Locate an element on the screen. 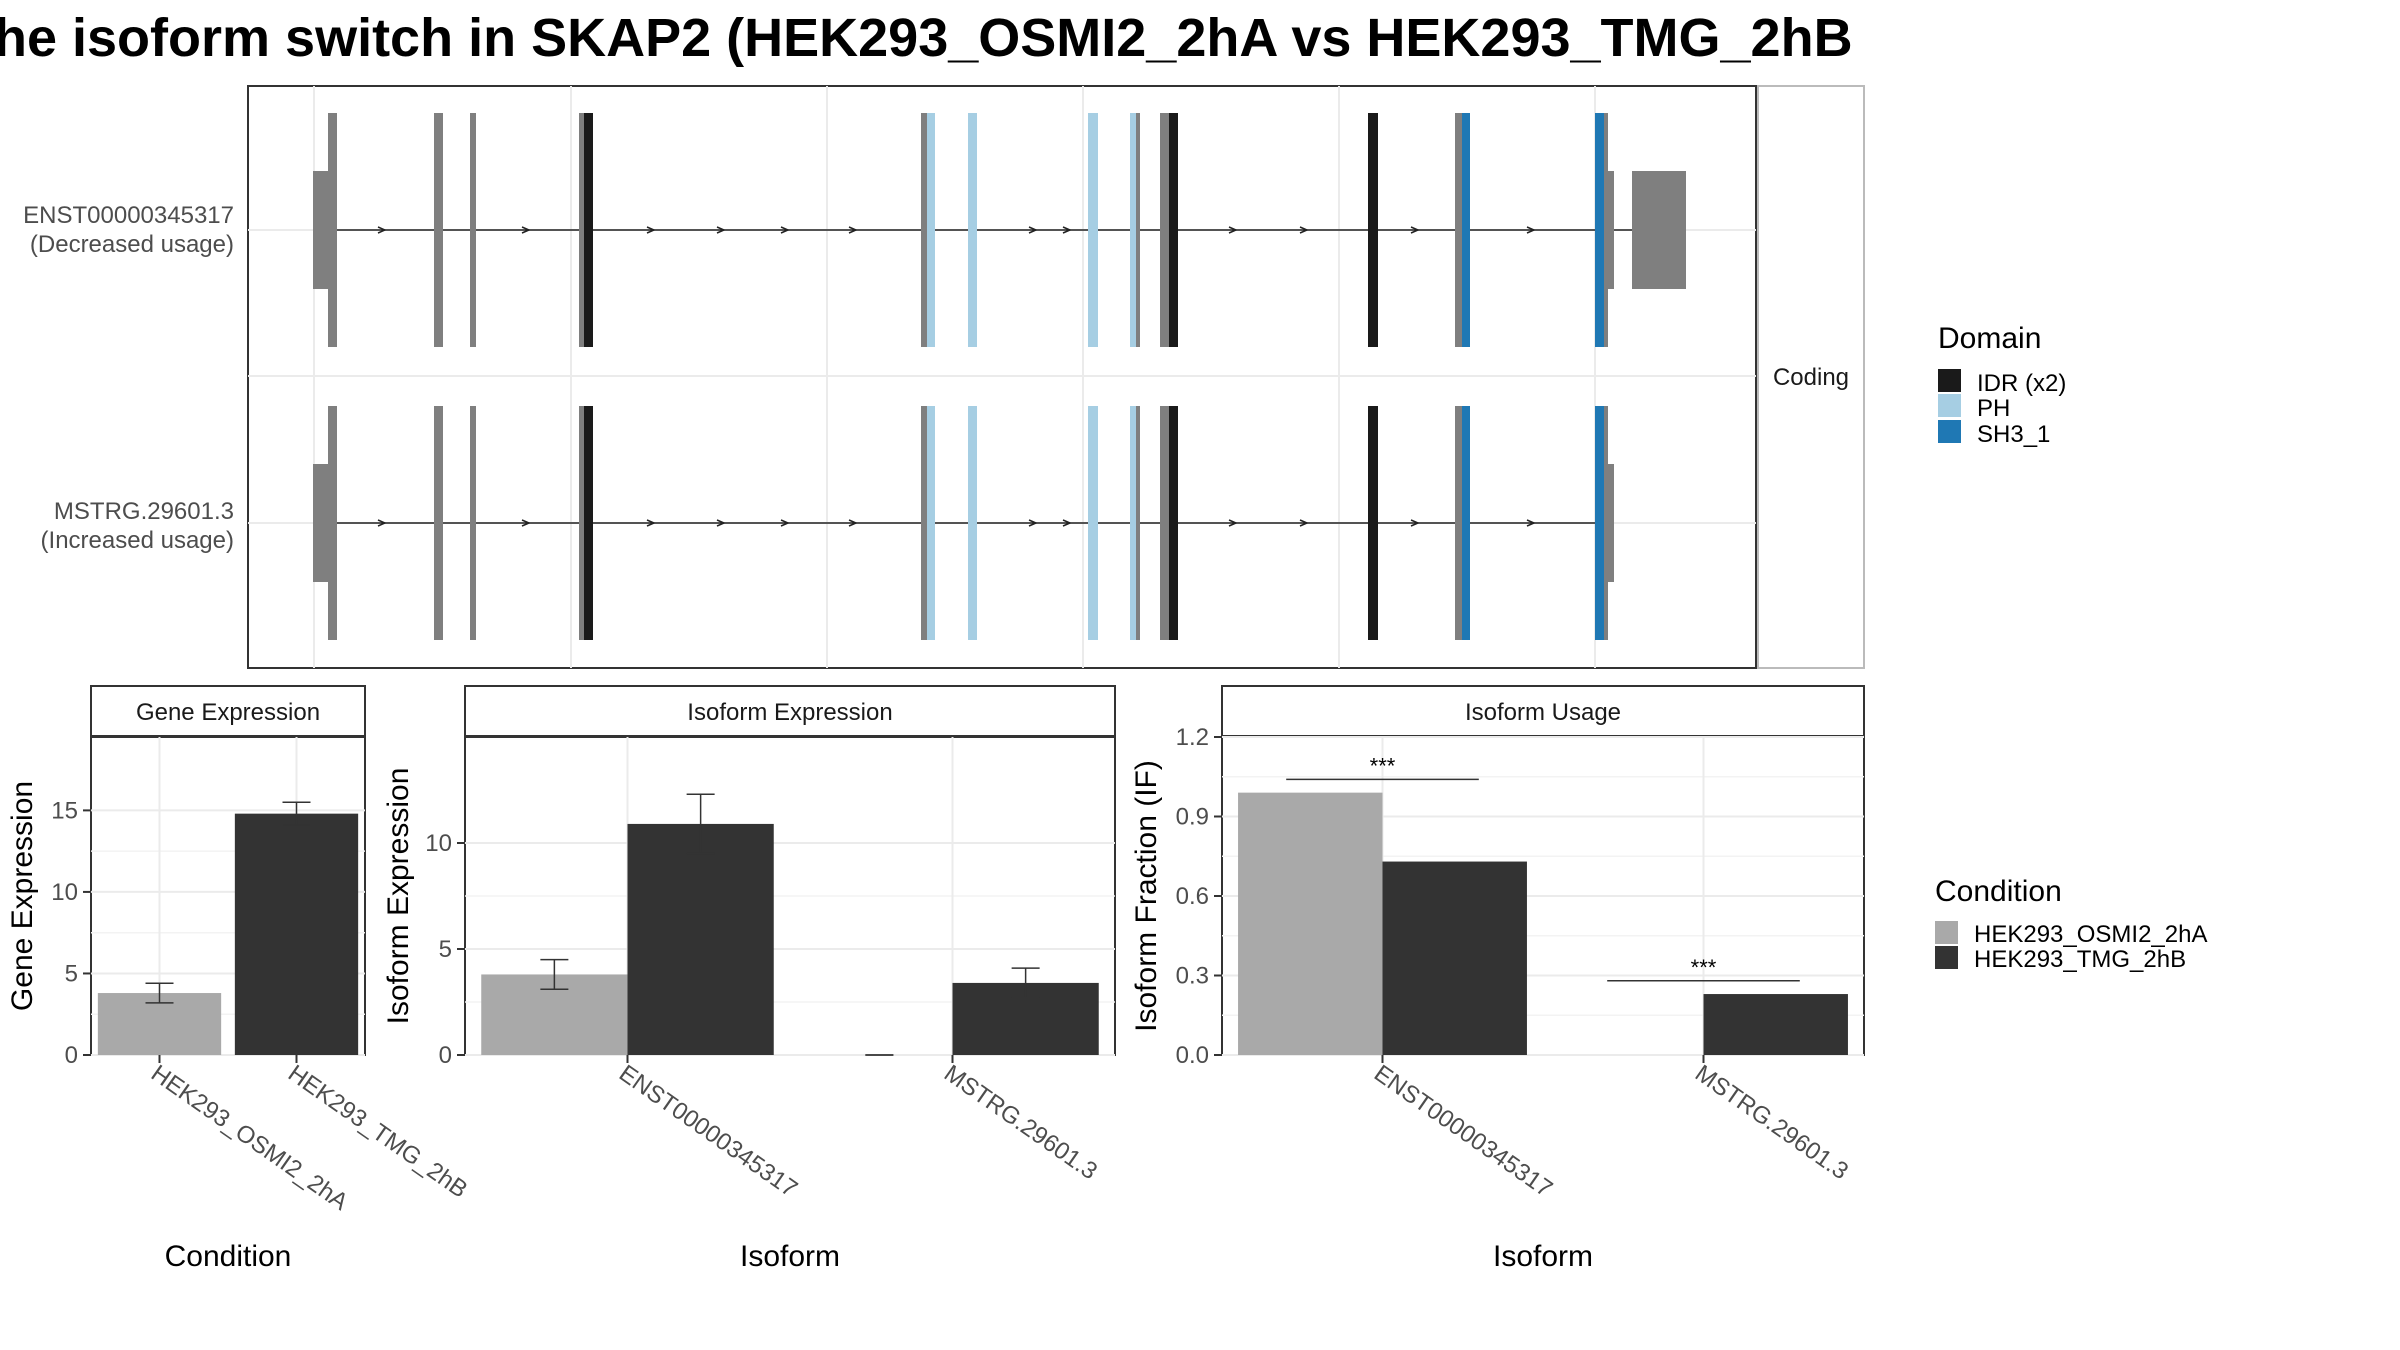 This screenshot has width=2400, height=1350. x-tick-label: ENST00000345317 is located at coordinates (708, 1131).